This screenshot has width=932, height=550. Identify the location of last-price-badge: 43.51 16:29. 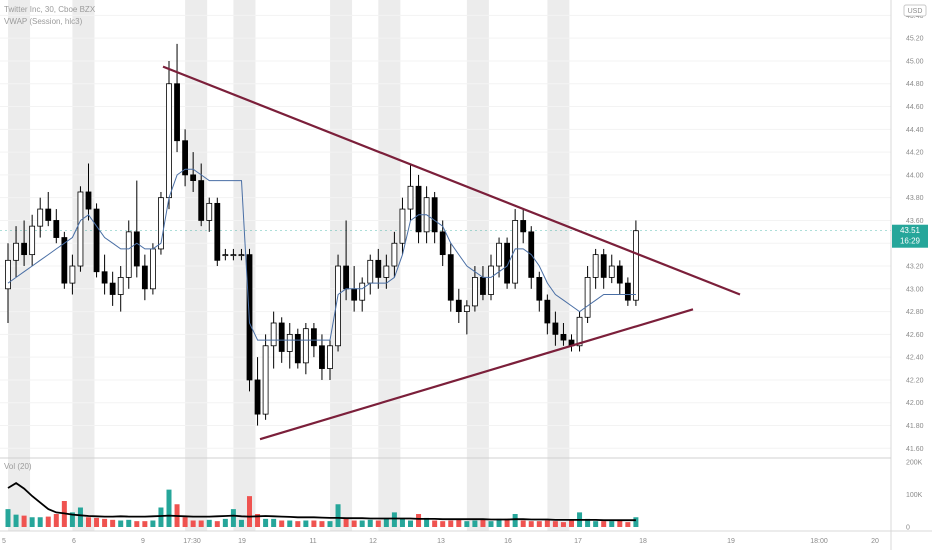
(910, 236).